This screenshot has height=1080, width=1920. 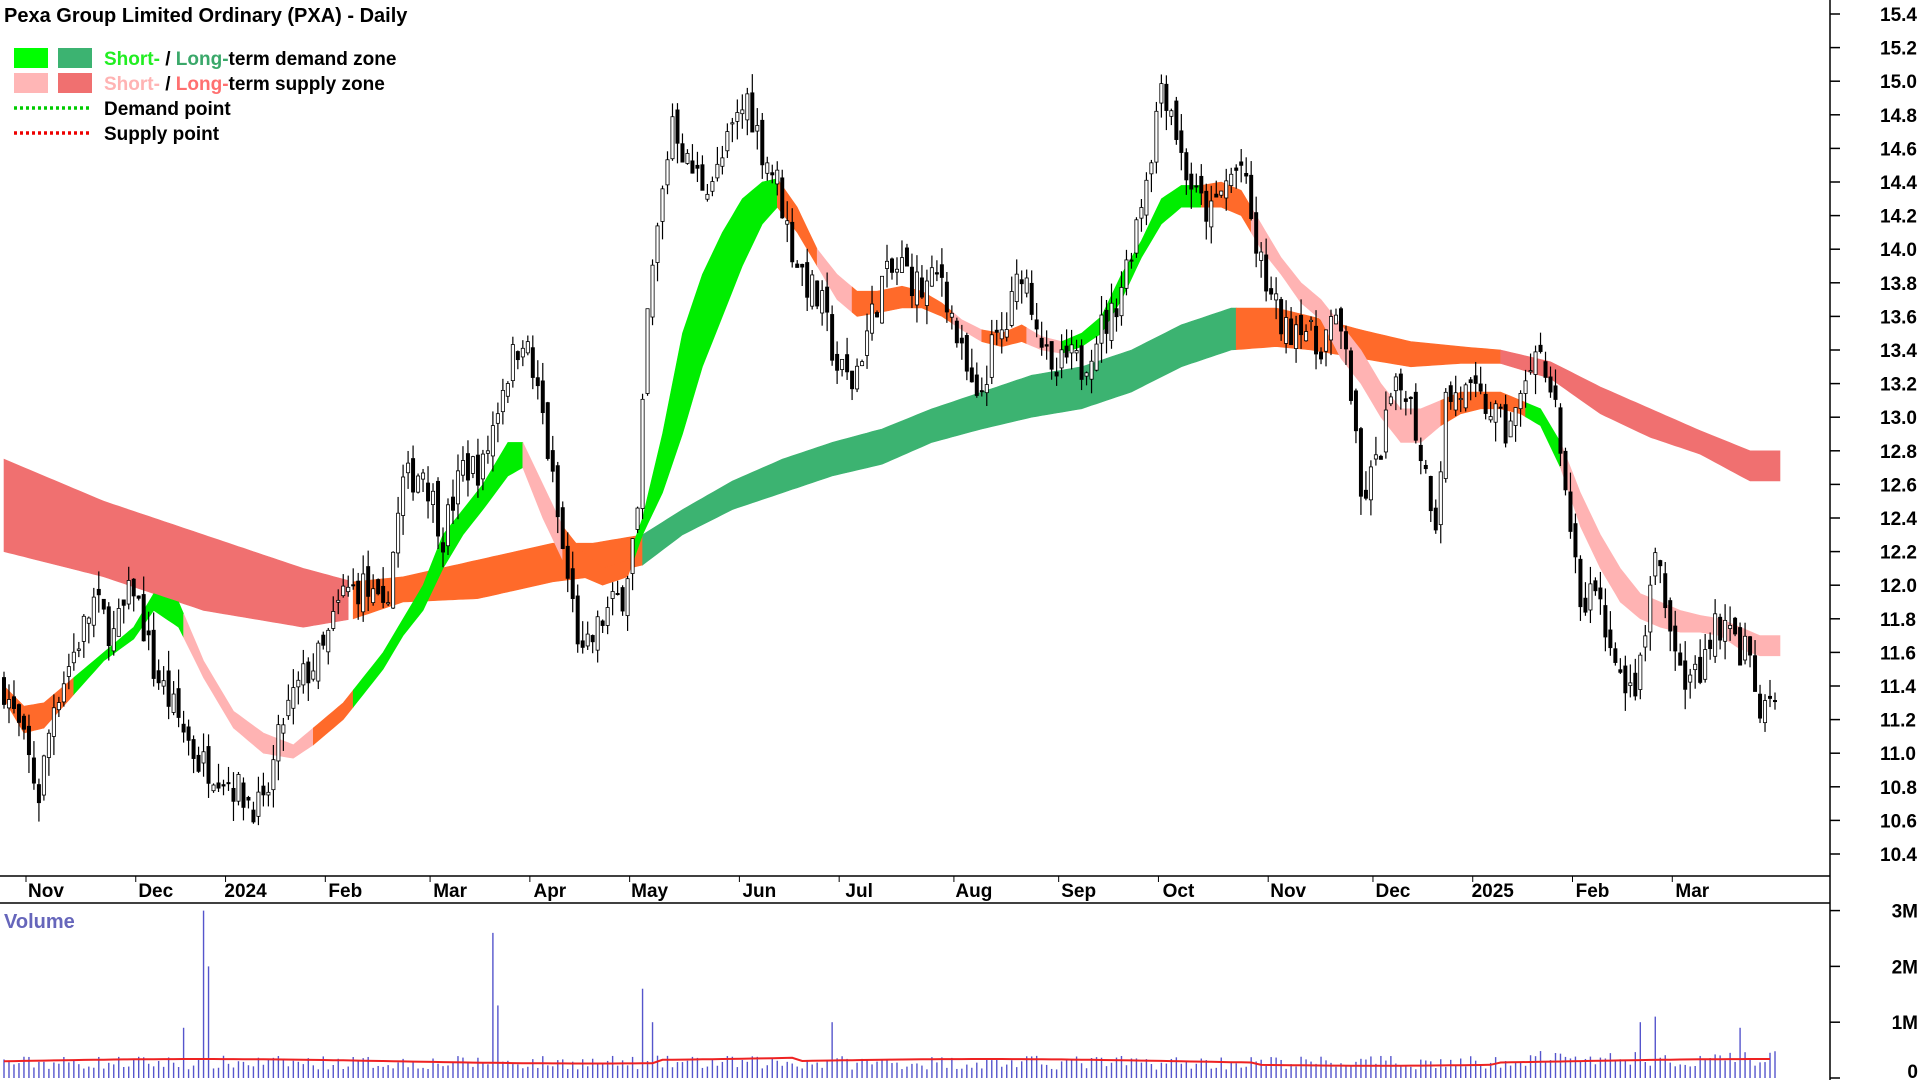 I want to click on long-term-zone-segment, so click(x=1640, y=415).